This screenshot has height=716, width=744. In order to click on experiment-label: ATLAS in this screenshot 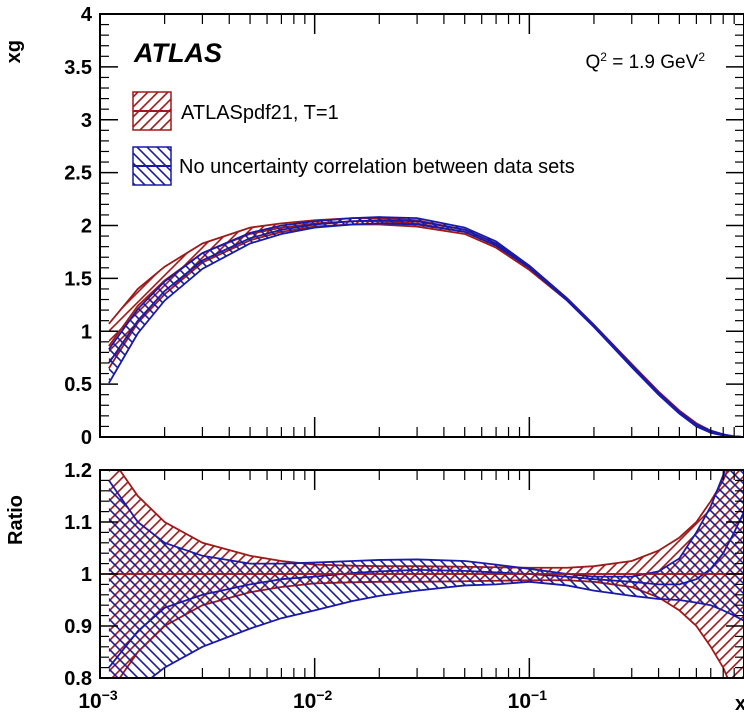, I will do `click(177, 53)`.